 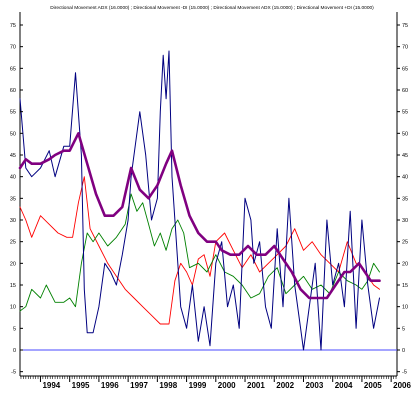 I want to click on y-axis-left: -5 0 5 10 15 20 25 30 35 40 45 50 55 60 65 70 75, so click(x=16, y=199).